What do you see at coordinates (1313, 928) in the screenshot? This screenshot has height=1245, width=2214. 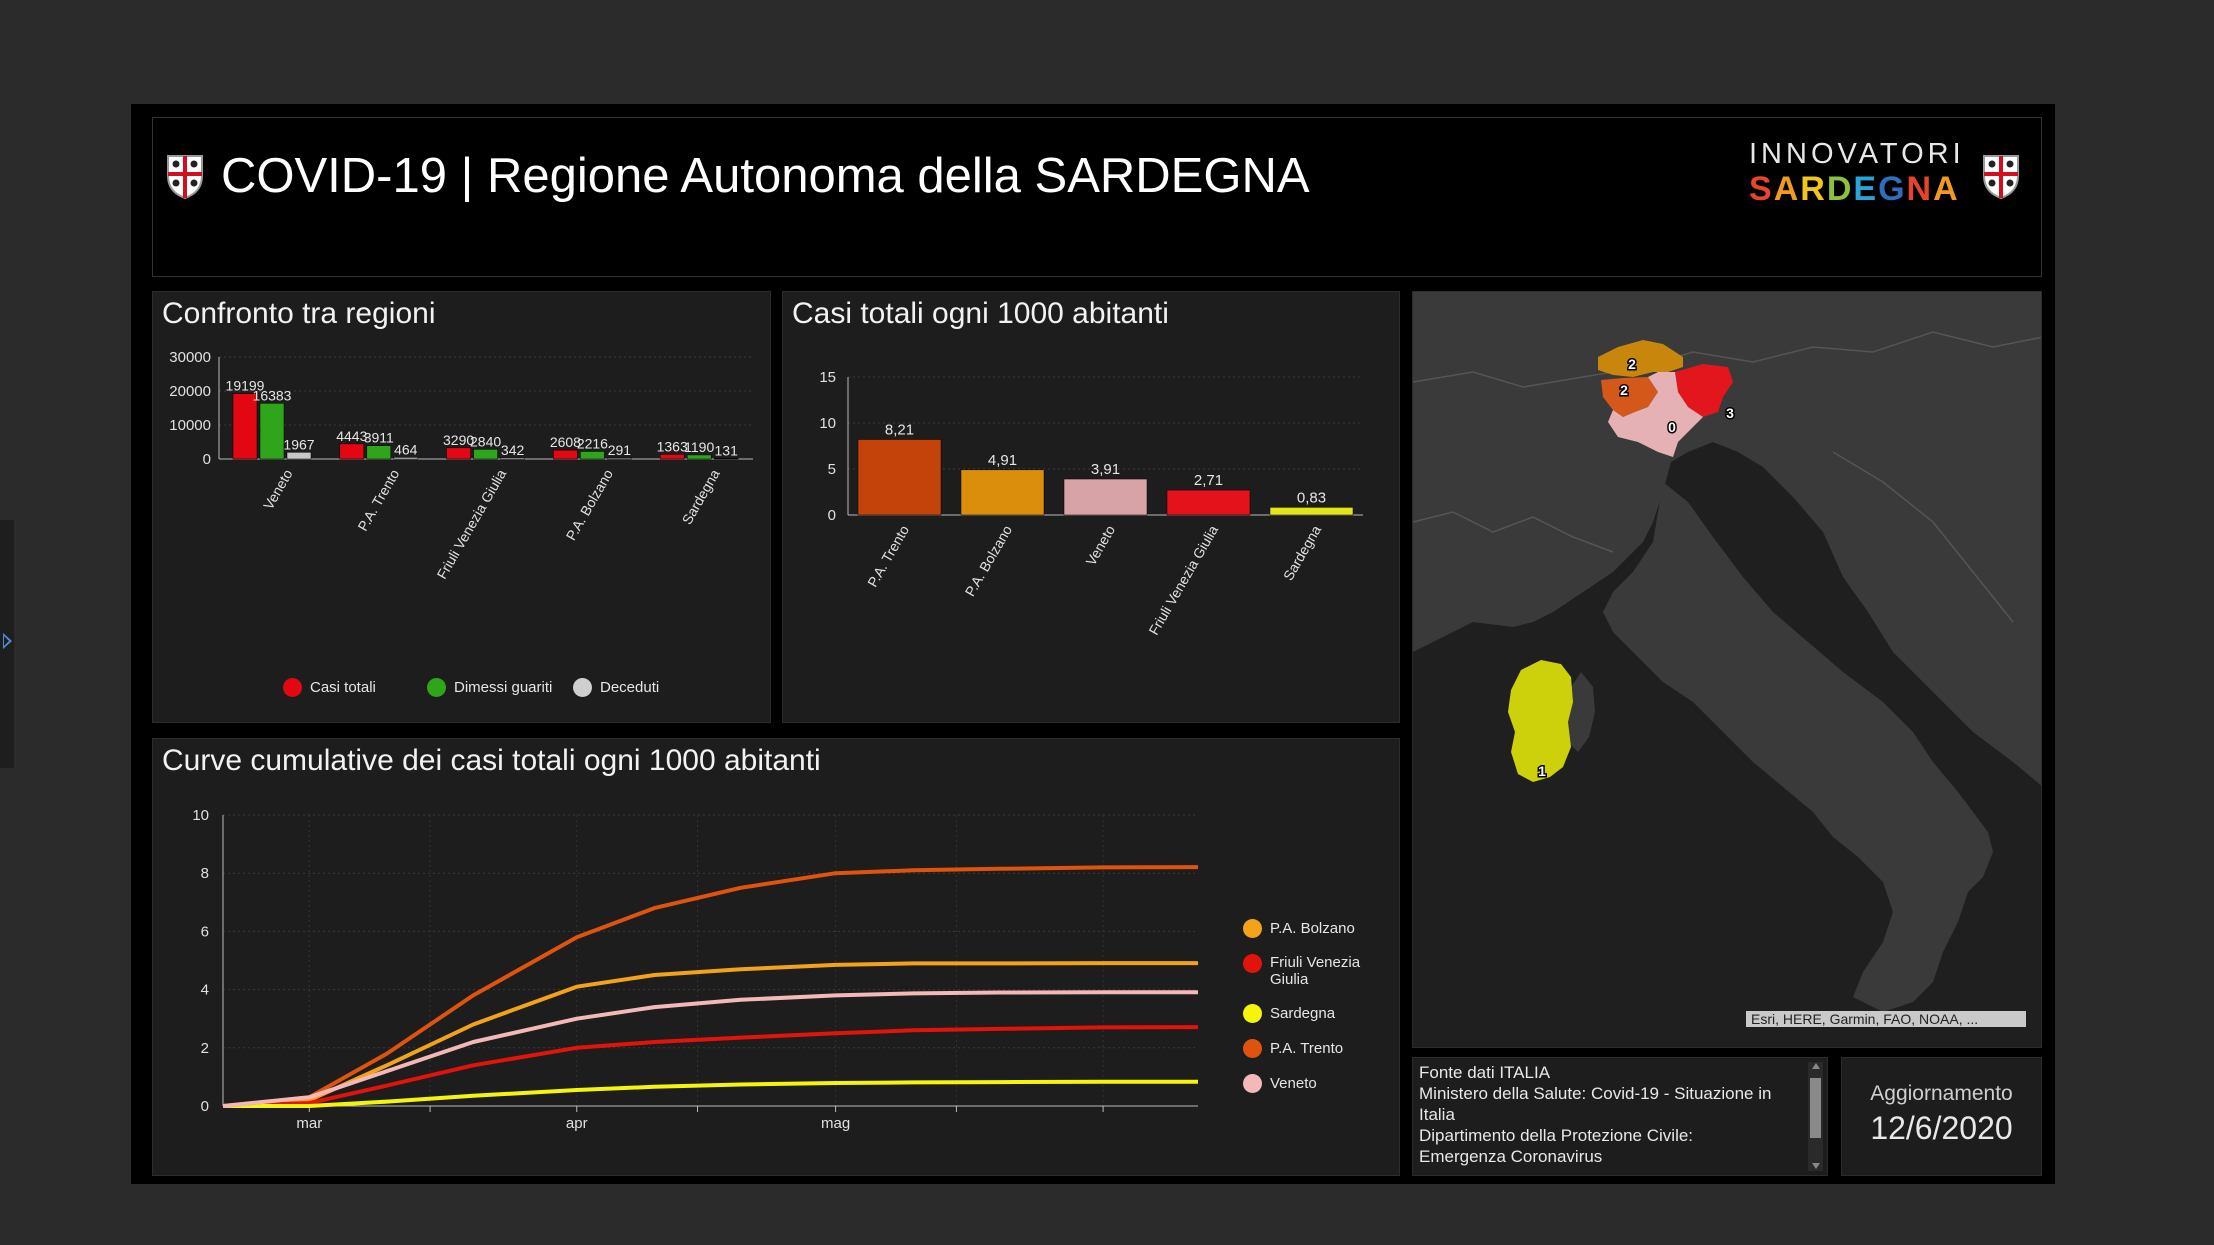 I see `legend-item-bolzano: P.A. Bolzano` at bounding box center [1313, 928].